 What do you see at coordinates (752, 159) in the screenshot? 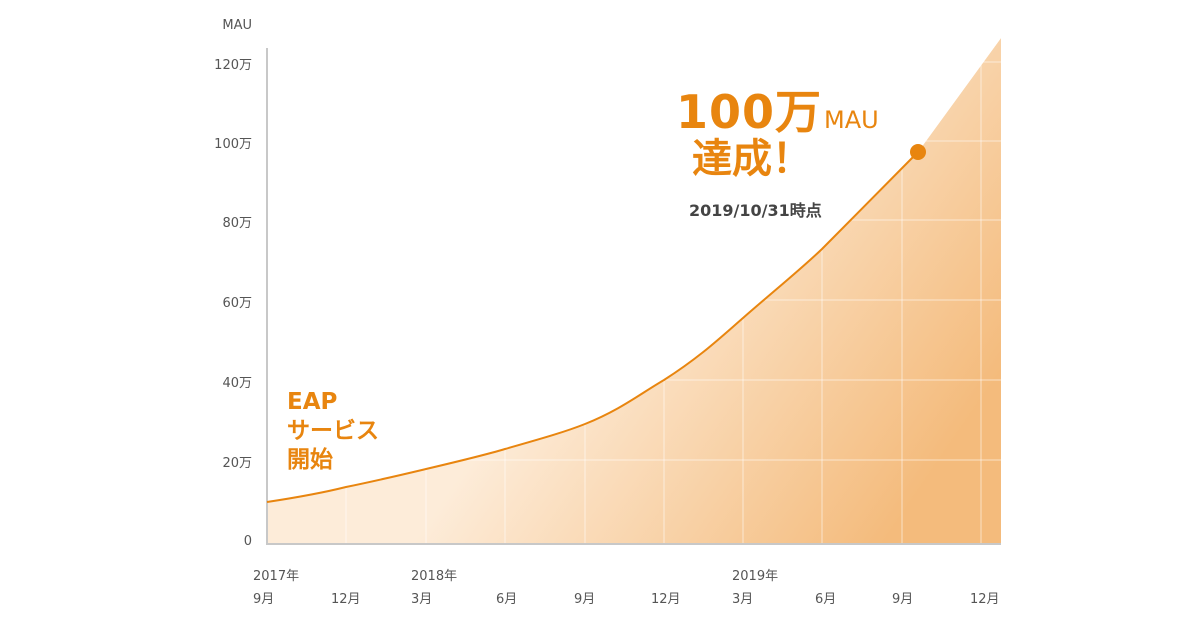
I see `milestone-achieved: 達成！` at bounding box center [752, 159].